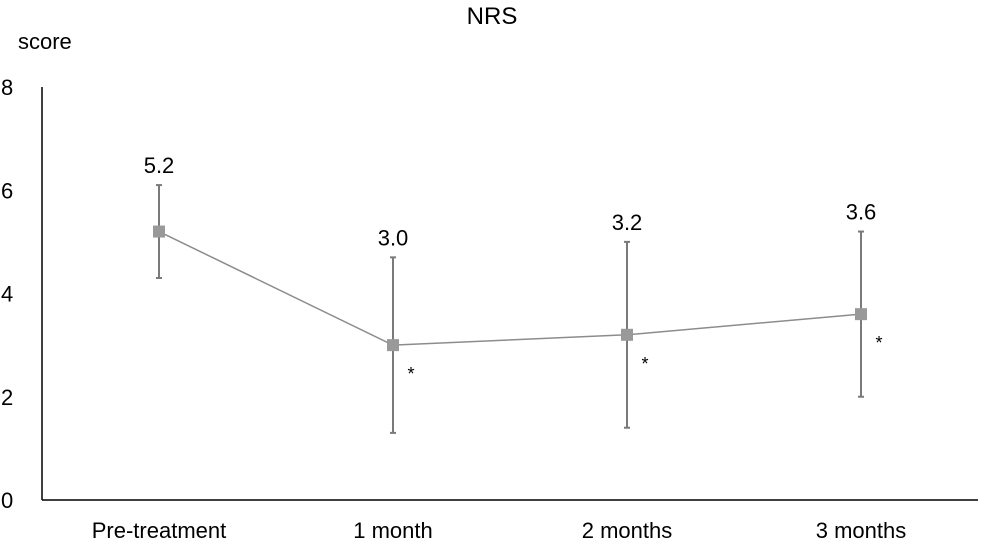 This screenshot has height=544, width=983. What do you see at coordinates (7, 190) in the screenshot?
I see `y-tick-label: 6` at bounding box center [7, 190].